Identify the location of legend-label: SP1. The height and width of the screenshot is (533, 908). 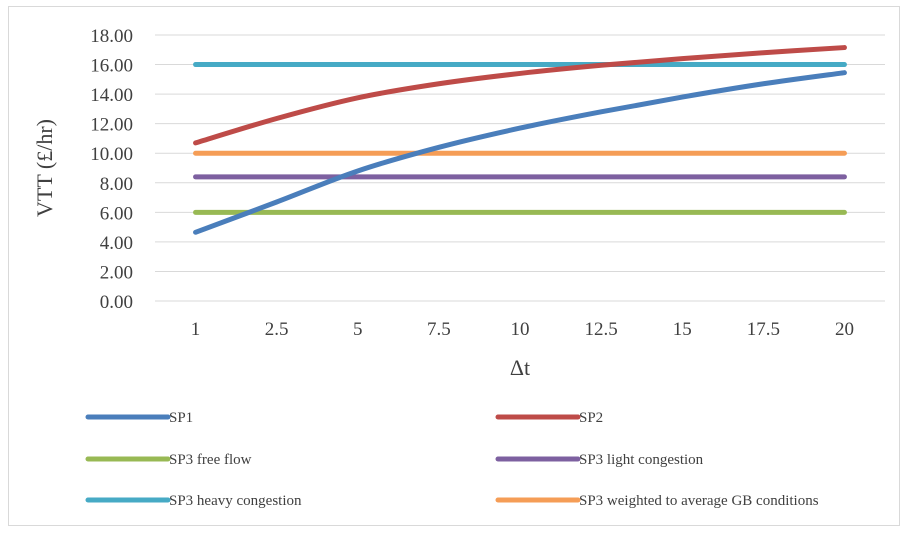
(181, 418).